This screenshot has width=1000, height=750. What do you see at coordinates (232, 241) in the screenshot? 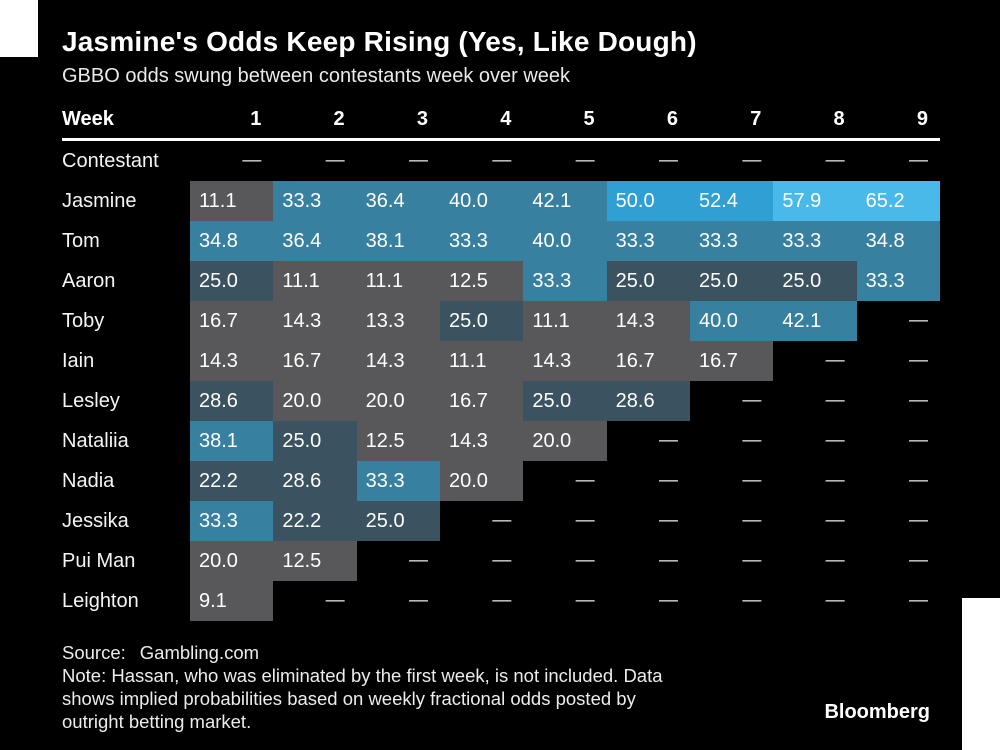
I see `heatmap-cell: 34.8` at bounding box center [232, 241].